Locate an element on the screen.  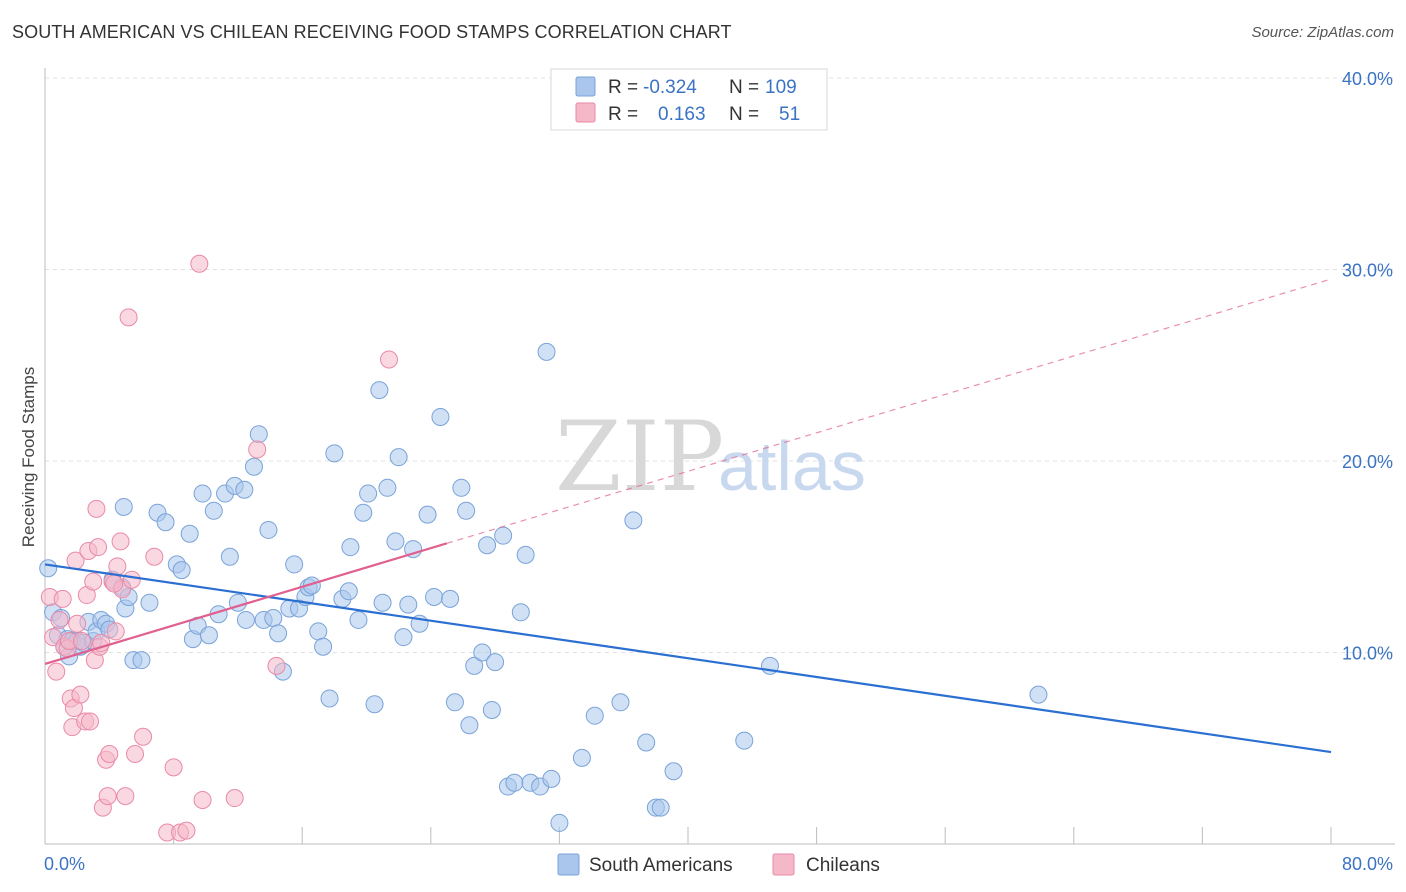
legend-bottom-label-chileans: Chileans is located at coordinates (843, 865).